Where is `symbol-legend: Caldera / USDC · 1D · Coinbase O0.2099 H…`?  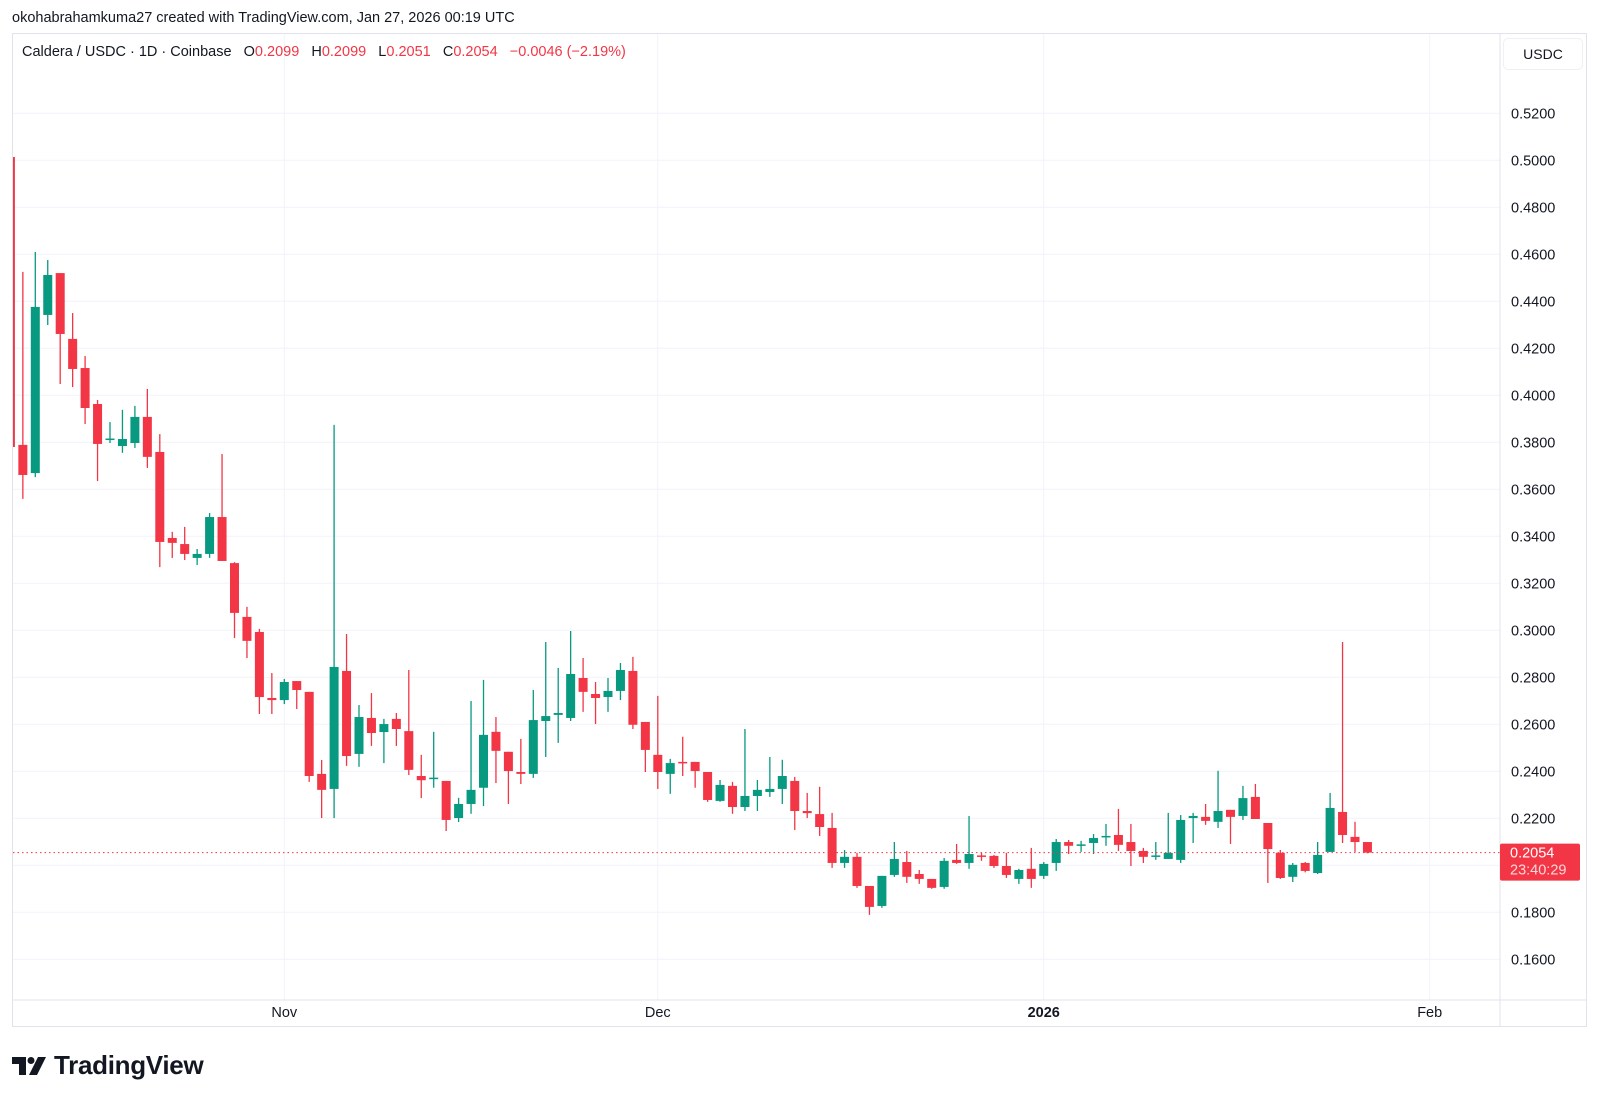 symbol-legend: Caldera / USDC · 1D · Coinbase O0.2099 H… is located at coordinates (324, 52).